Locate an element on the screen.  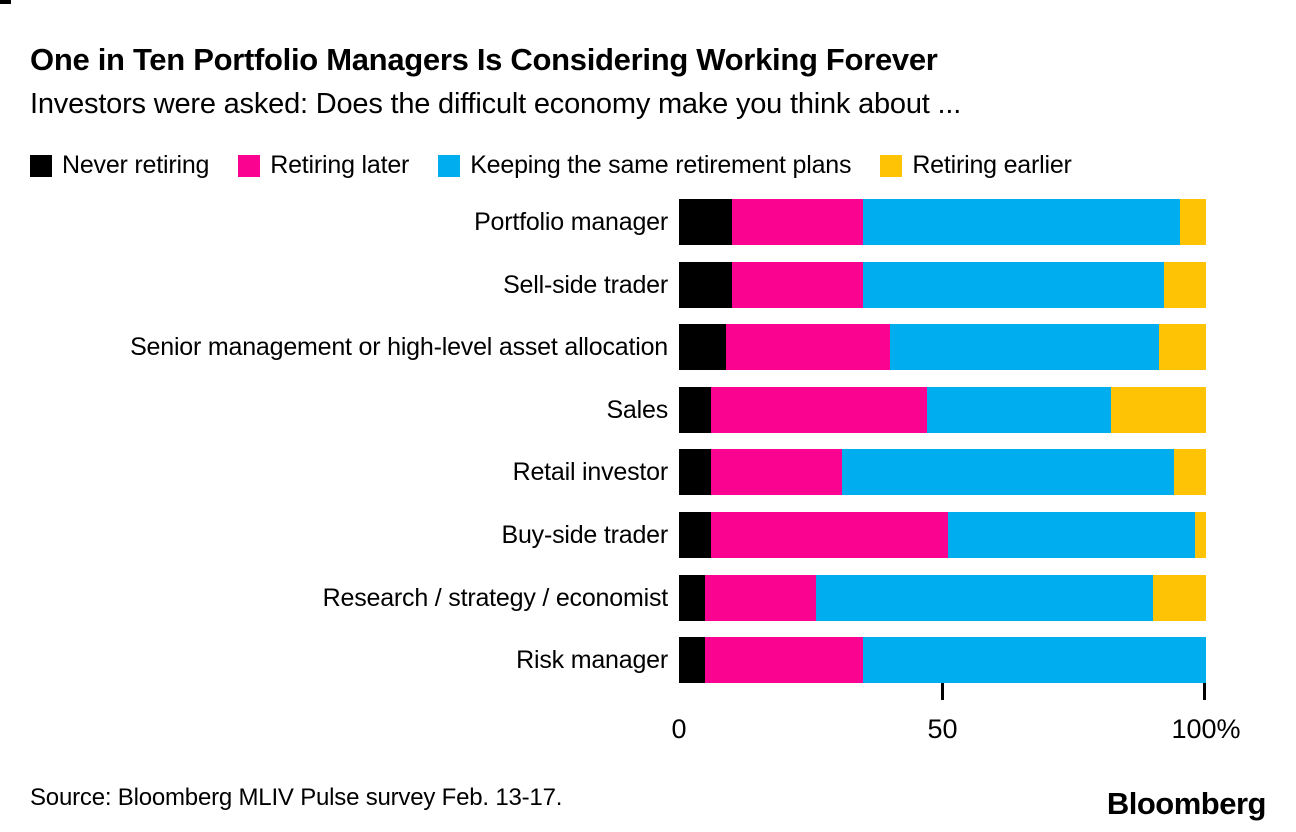
chart-row-retail-investor: Retail investor is located at coordinates (648, 472).